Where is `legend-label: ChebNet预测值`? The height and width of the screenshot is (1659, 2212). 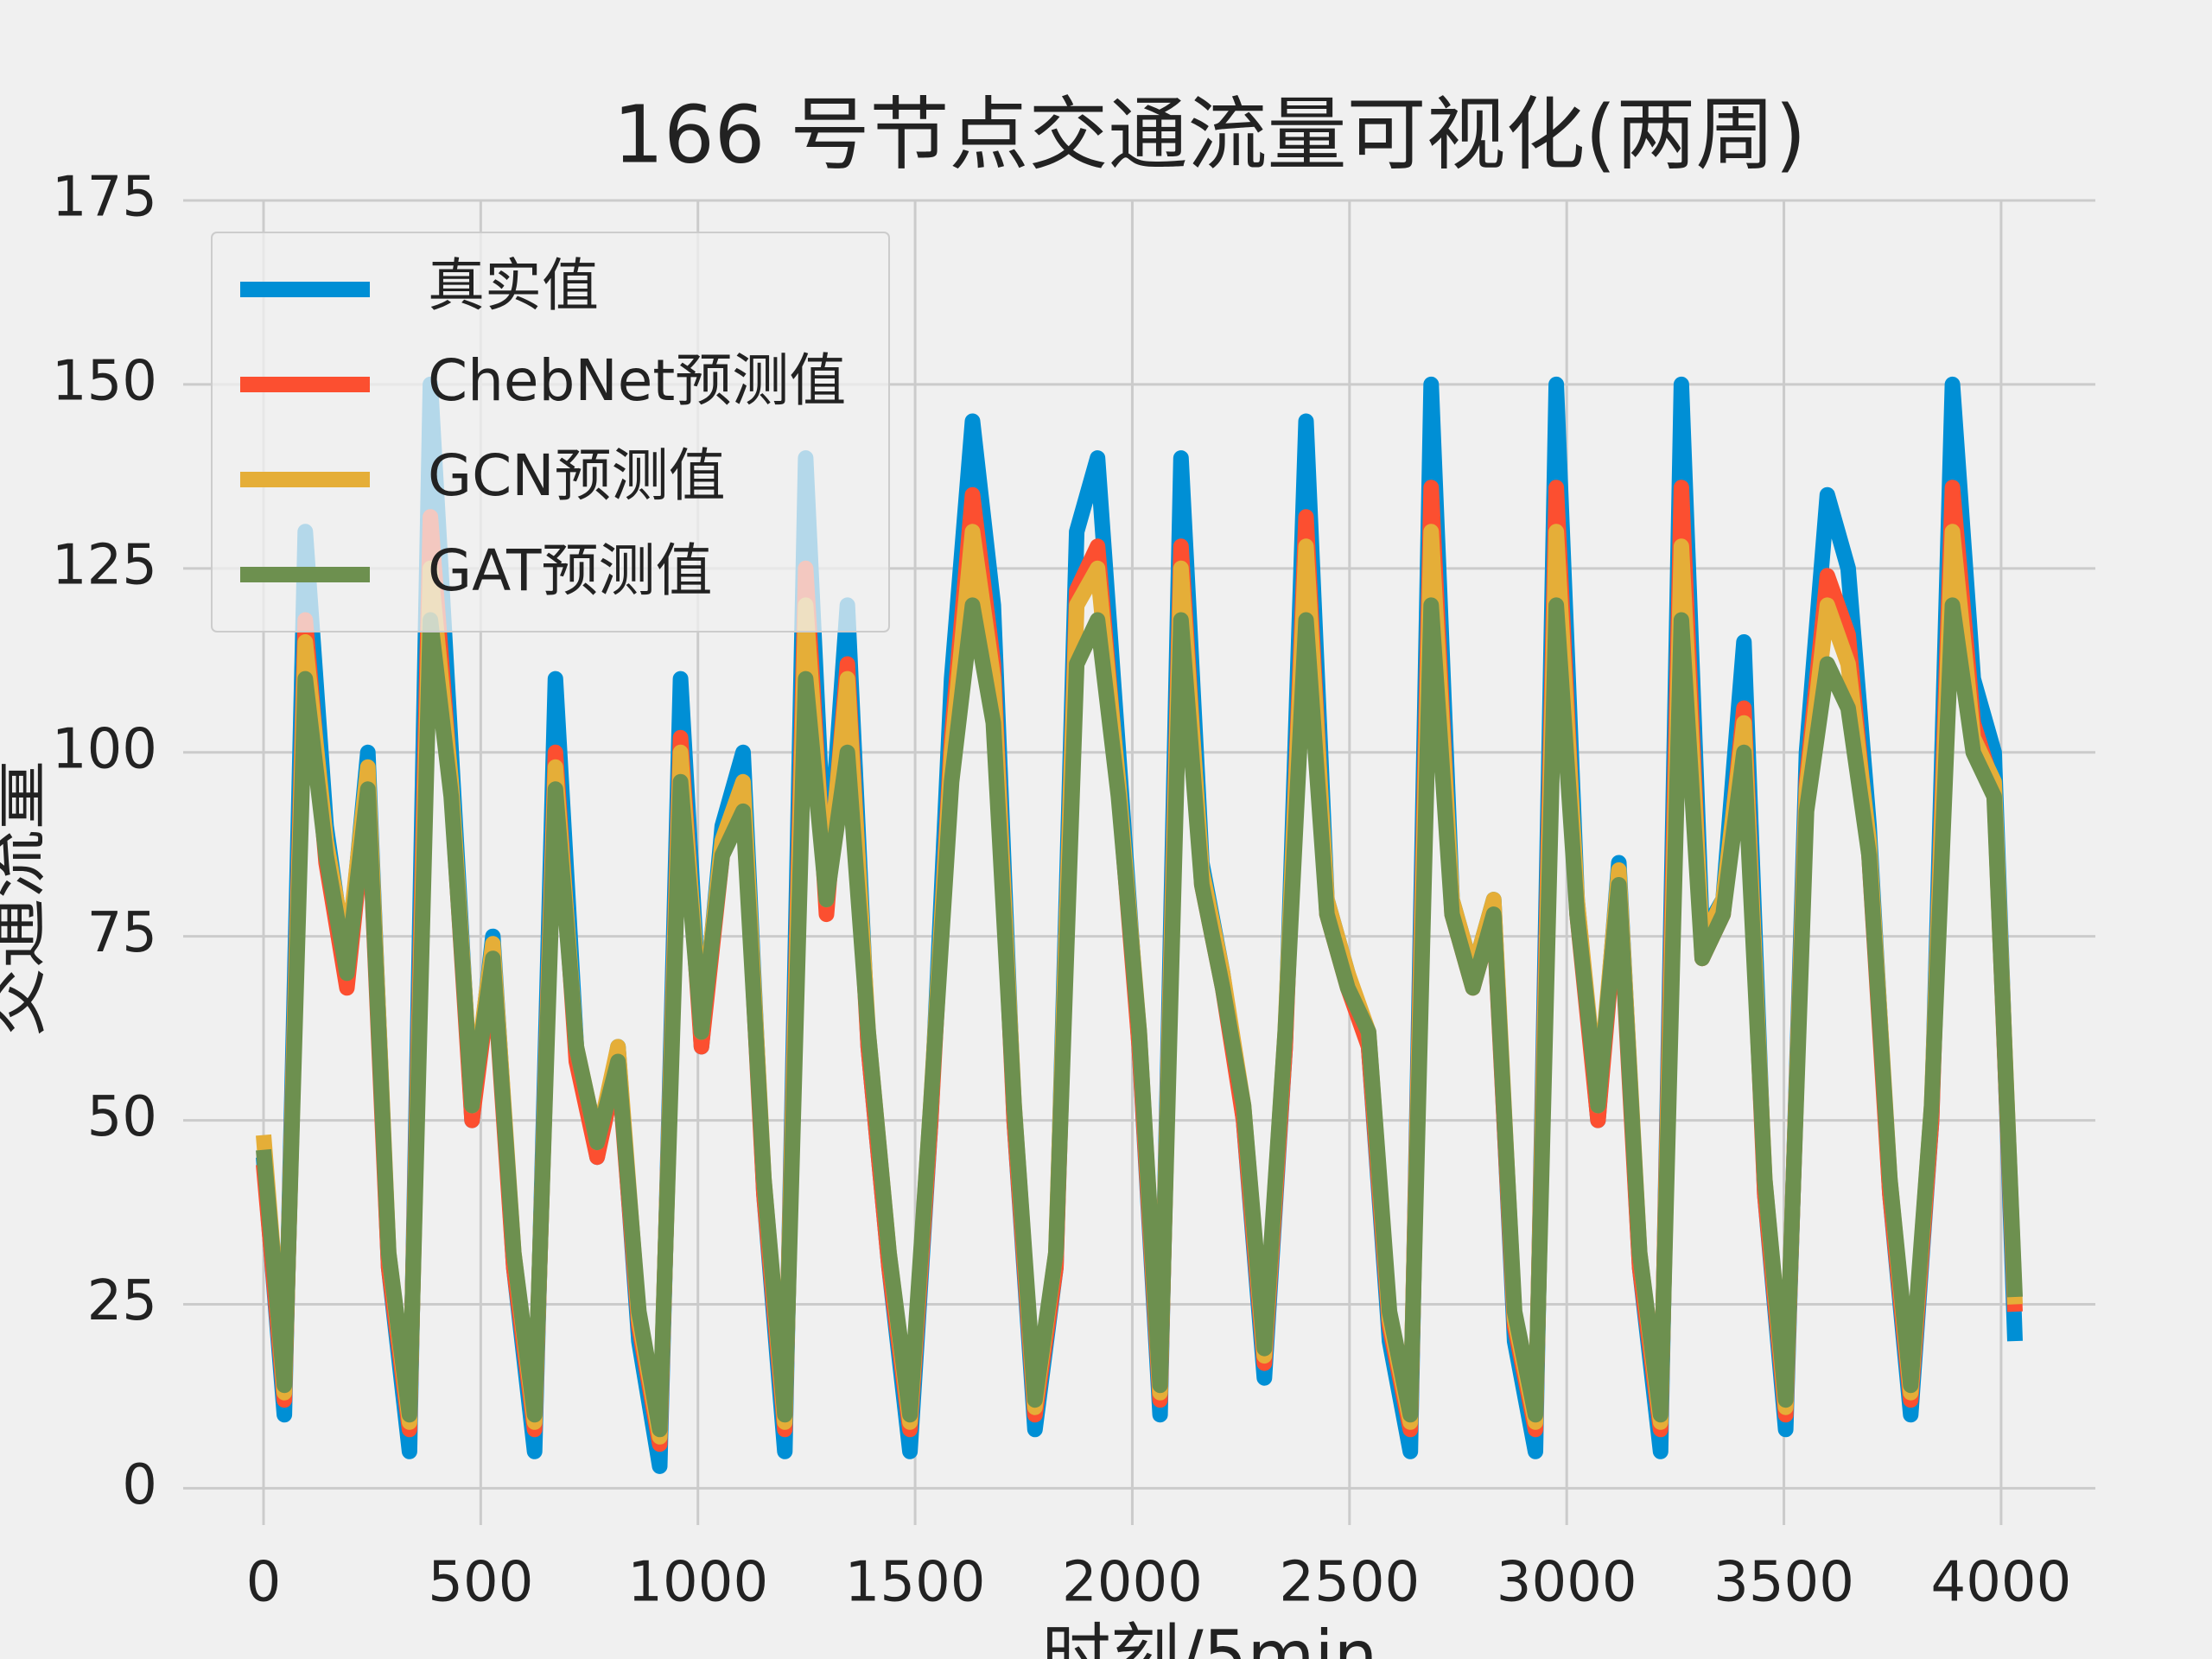
legend-label: ChebNet预测值 is located at coordinates (637, 380).